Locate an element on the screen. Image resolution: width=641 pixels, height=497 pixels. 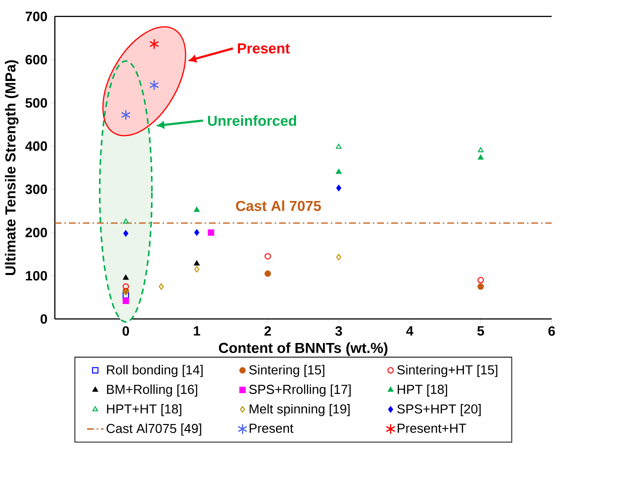
legend-label: Roll bonding [14] is located at coordinates (155, 371).